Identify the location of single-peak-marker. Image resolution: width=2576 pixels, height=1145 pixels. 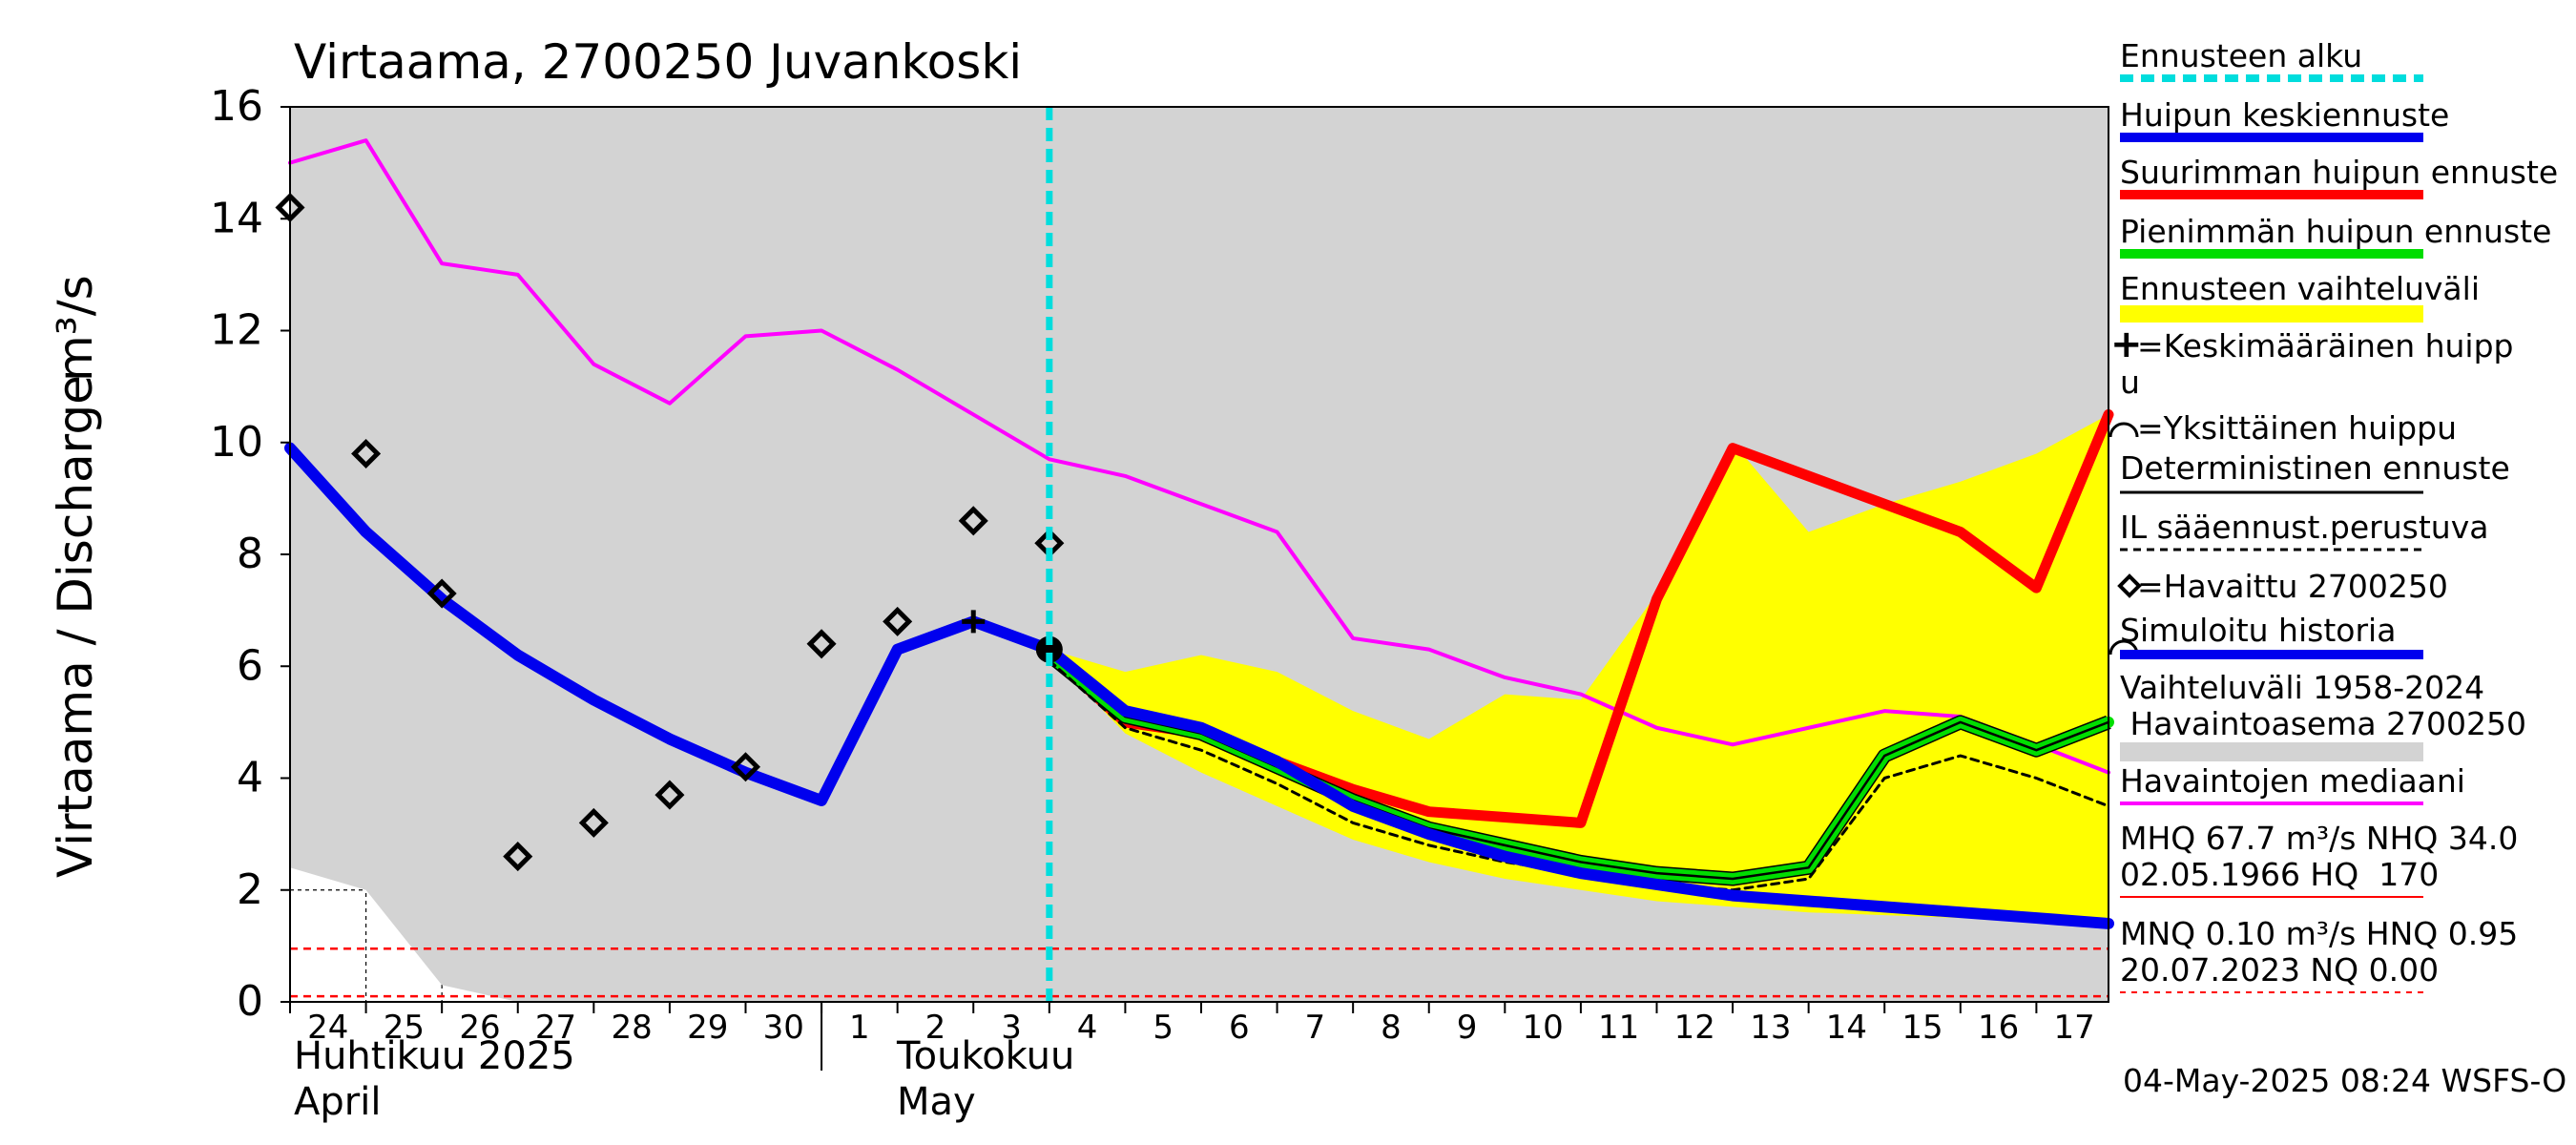
(1049, 649).